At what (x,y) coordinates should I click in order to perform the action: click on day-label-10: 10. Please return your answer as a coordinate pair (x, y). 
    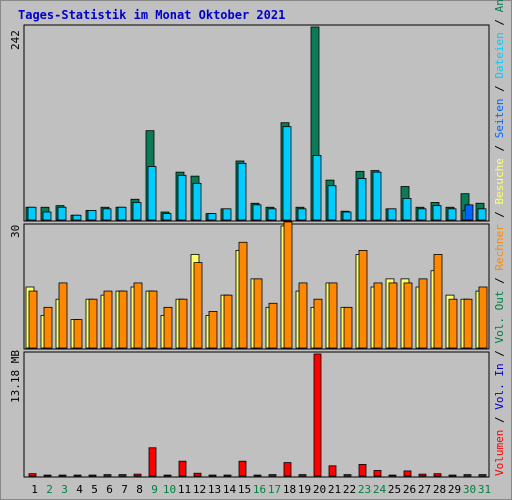
    Looking at the image, I should click on (169, 489).